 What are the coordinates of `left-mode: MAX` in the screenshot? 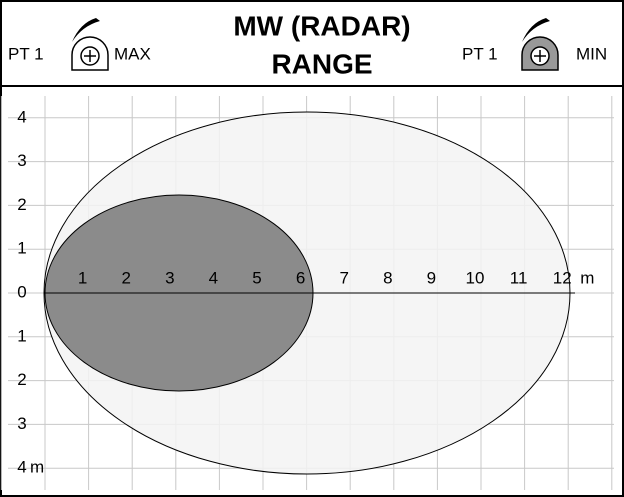 It's located at (132, 53).